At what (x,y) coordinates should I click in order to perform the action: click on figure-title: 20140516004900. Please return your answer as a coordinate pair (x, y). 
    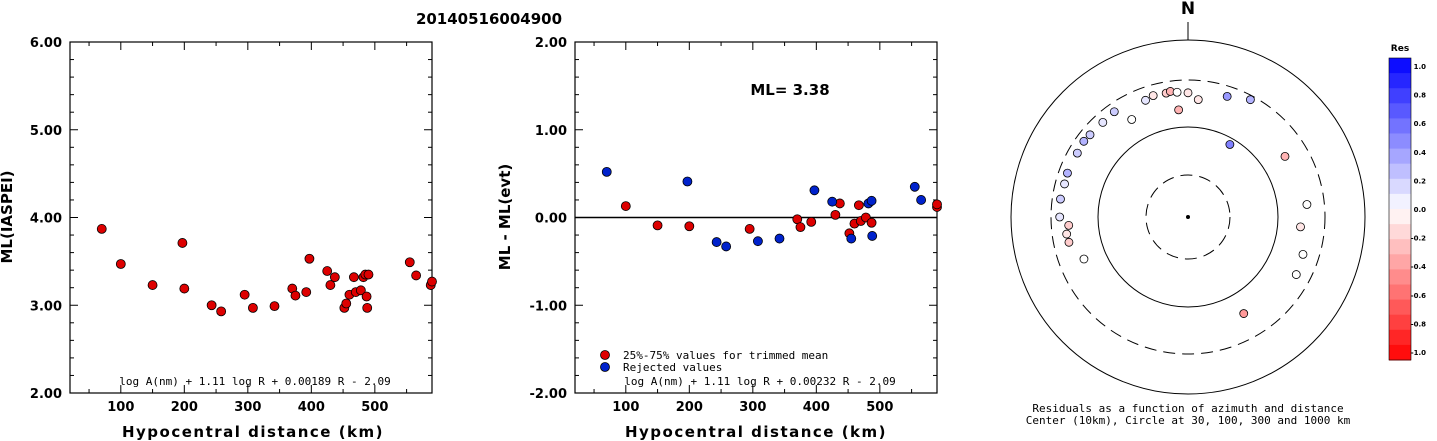
    Looking at the image, I should click on (489, 19).